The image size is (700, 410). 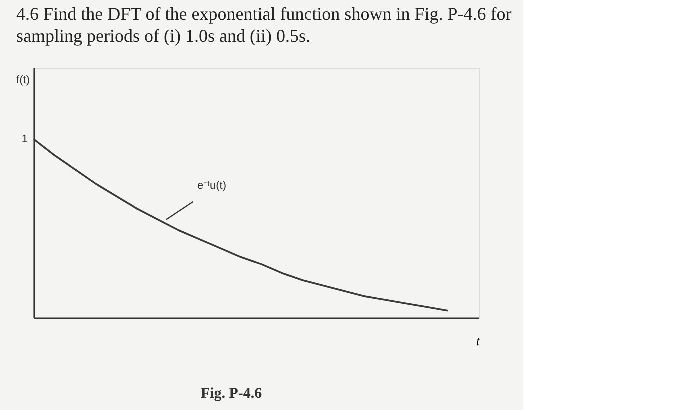 What do you see at coordinates (478, 342) in the screenshot?
I see `x-axis-title: t` at bounding box center [478, 342].